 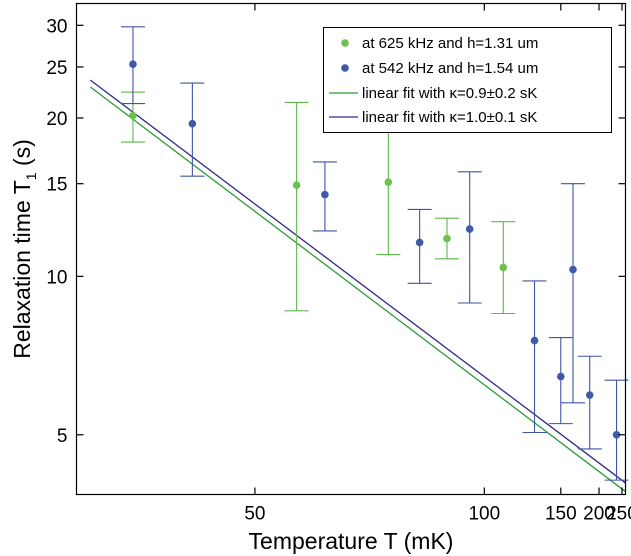 I want to click on y-tick-label-30: 30, so click(x=56, y=26).